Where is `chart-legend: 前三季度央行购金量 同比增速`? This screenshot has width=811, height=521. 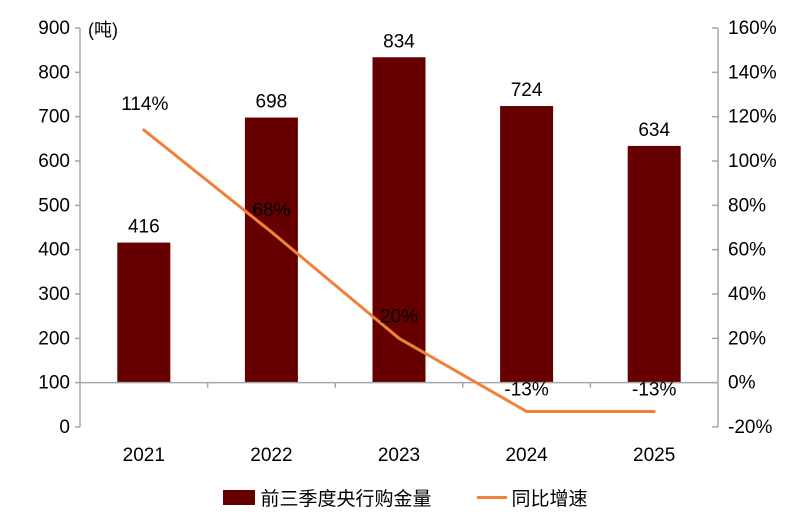 chart-legend: 前三季度央行购金量 同比增速 is located at coordinates (405, 497).